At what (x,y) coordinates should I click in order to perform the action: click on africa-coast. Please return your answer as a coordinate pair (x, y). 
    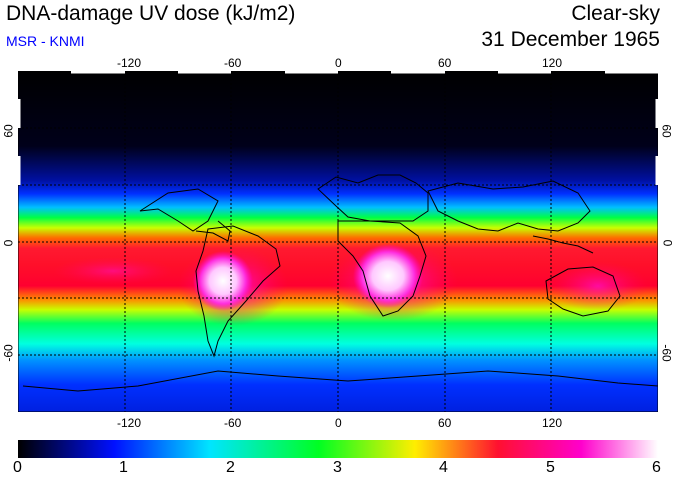
    Looking at the image, I should click on (382, 268).